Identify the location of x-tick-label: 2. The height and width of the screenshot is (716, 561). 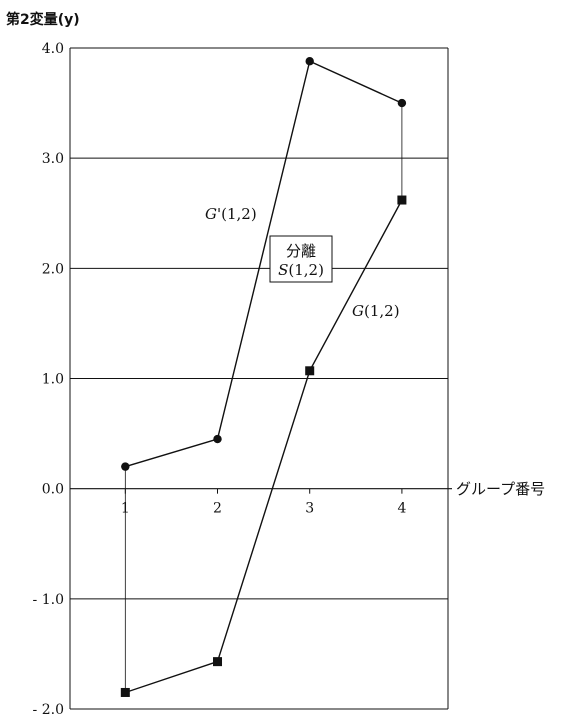
(217, 509).